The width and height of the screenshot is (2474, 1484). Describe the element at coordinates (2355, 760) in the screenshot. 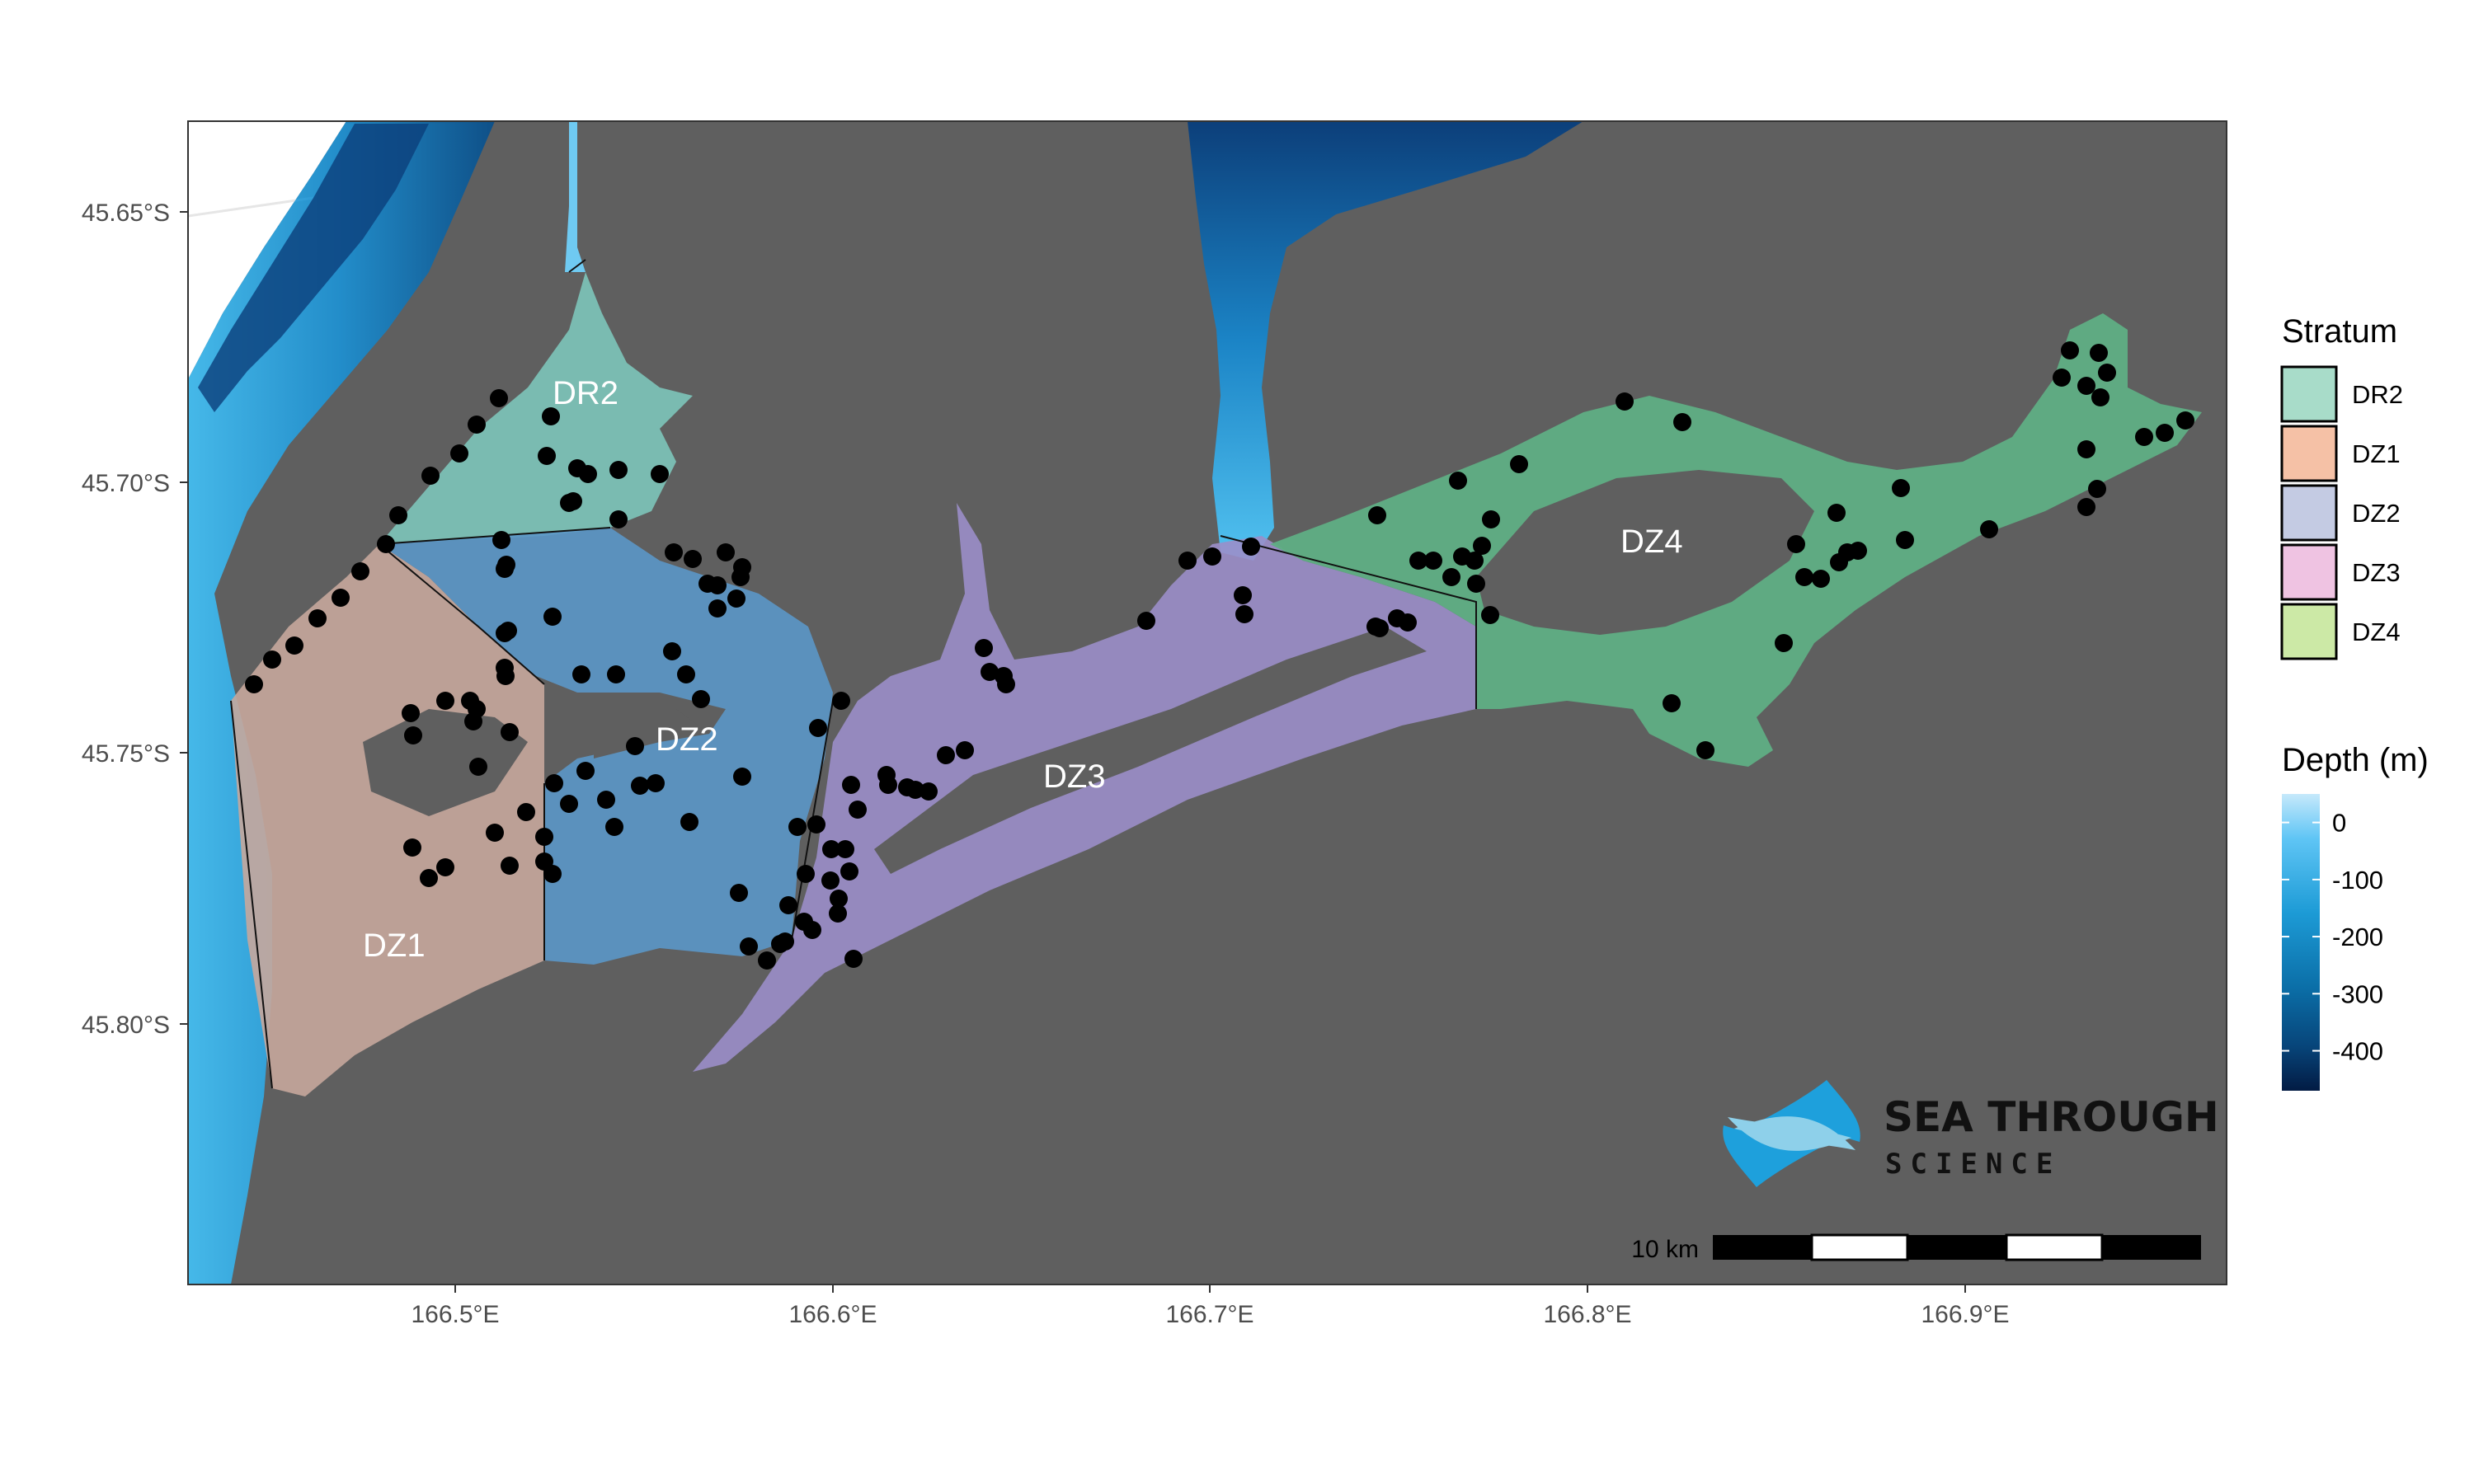

I see `depth-legend-title: Depth (m)` at that location.